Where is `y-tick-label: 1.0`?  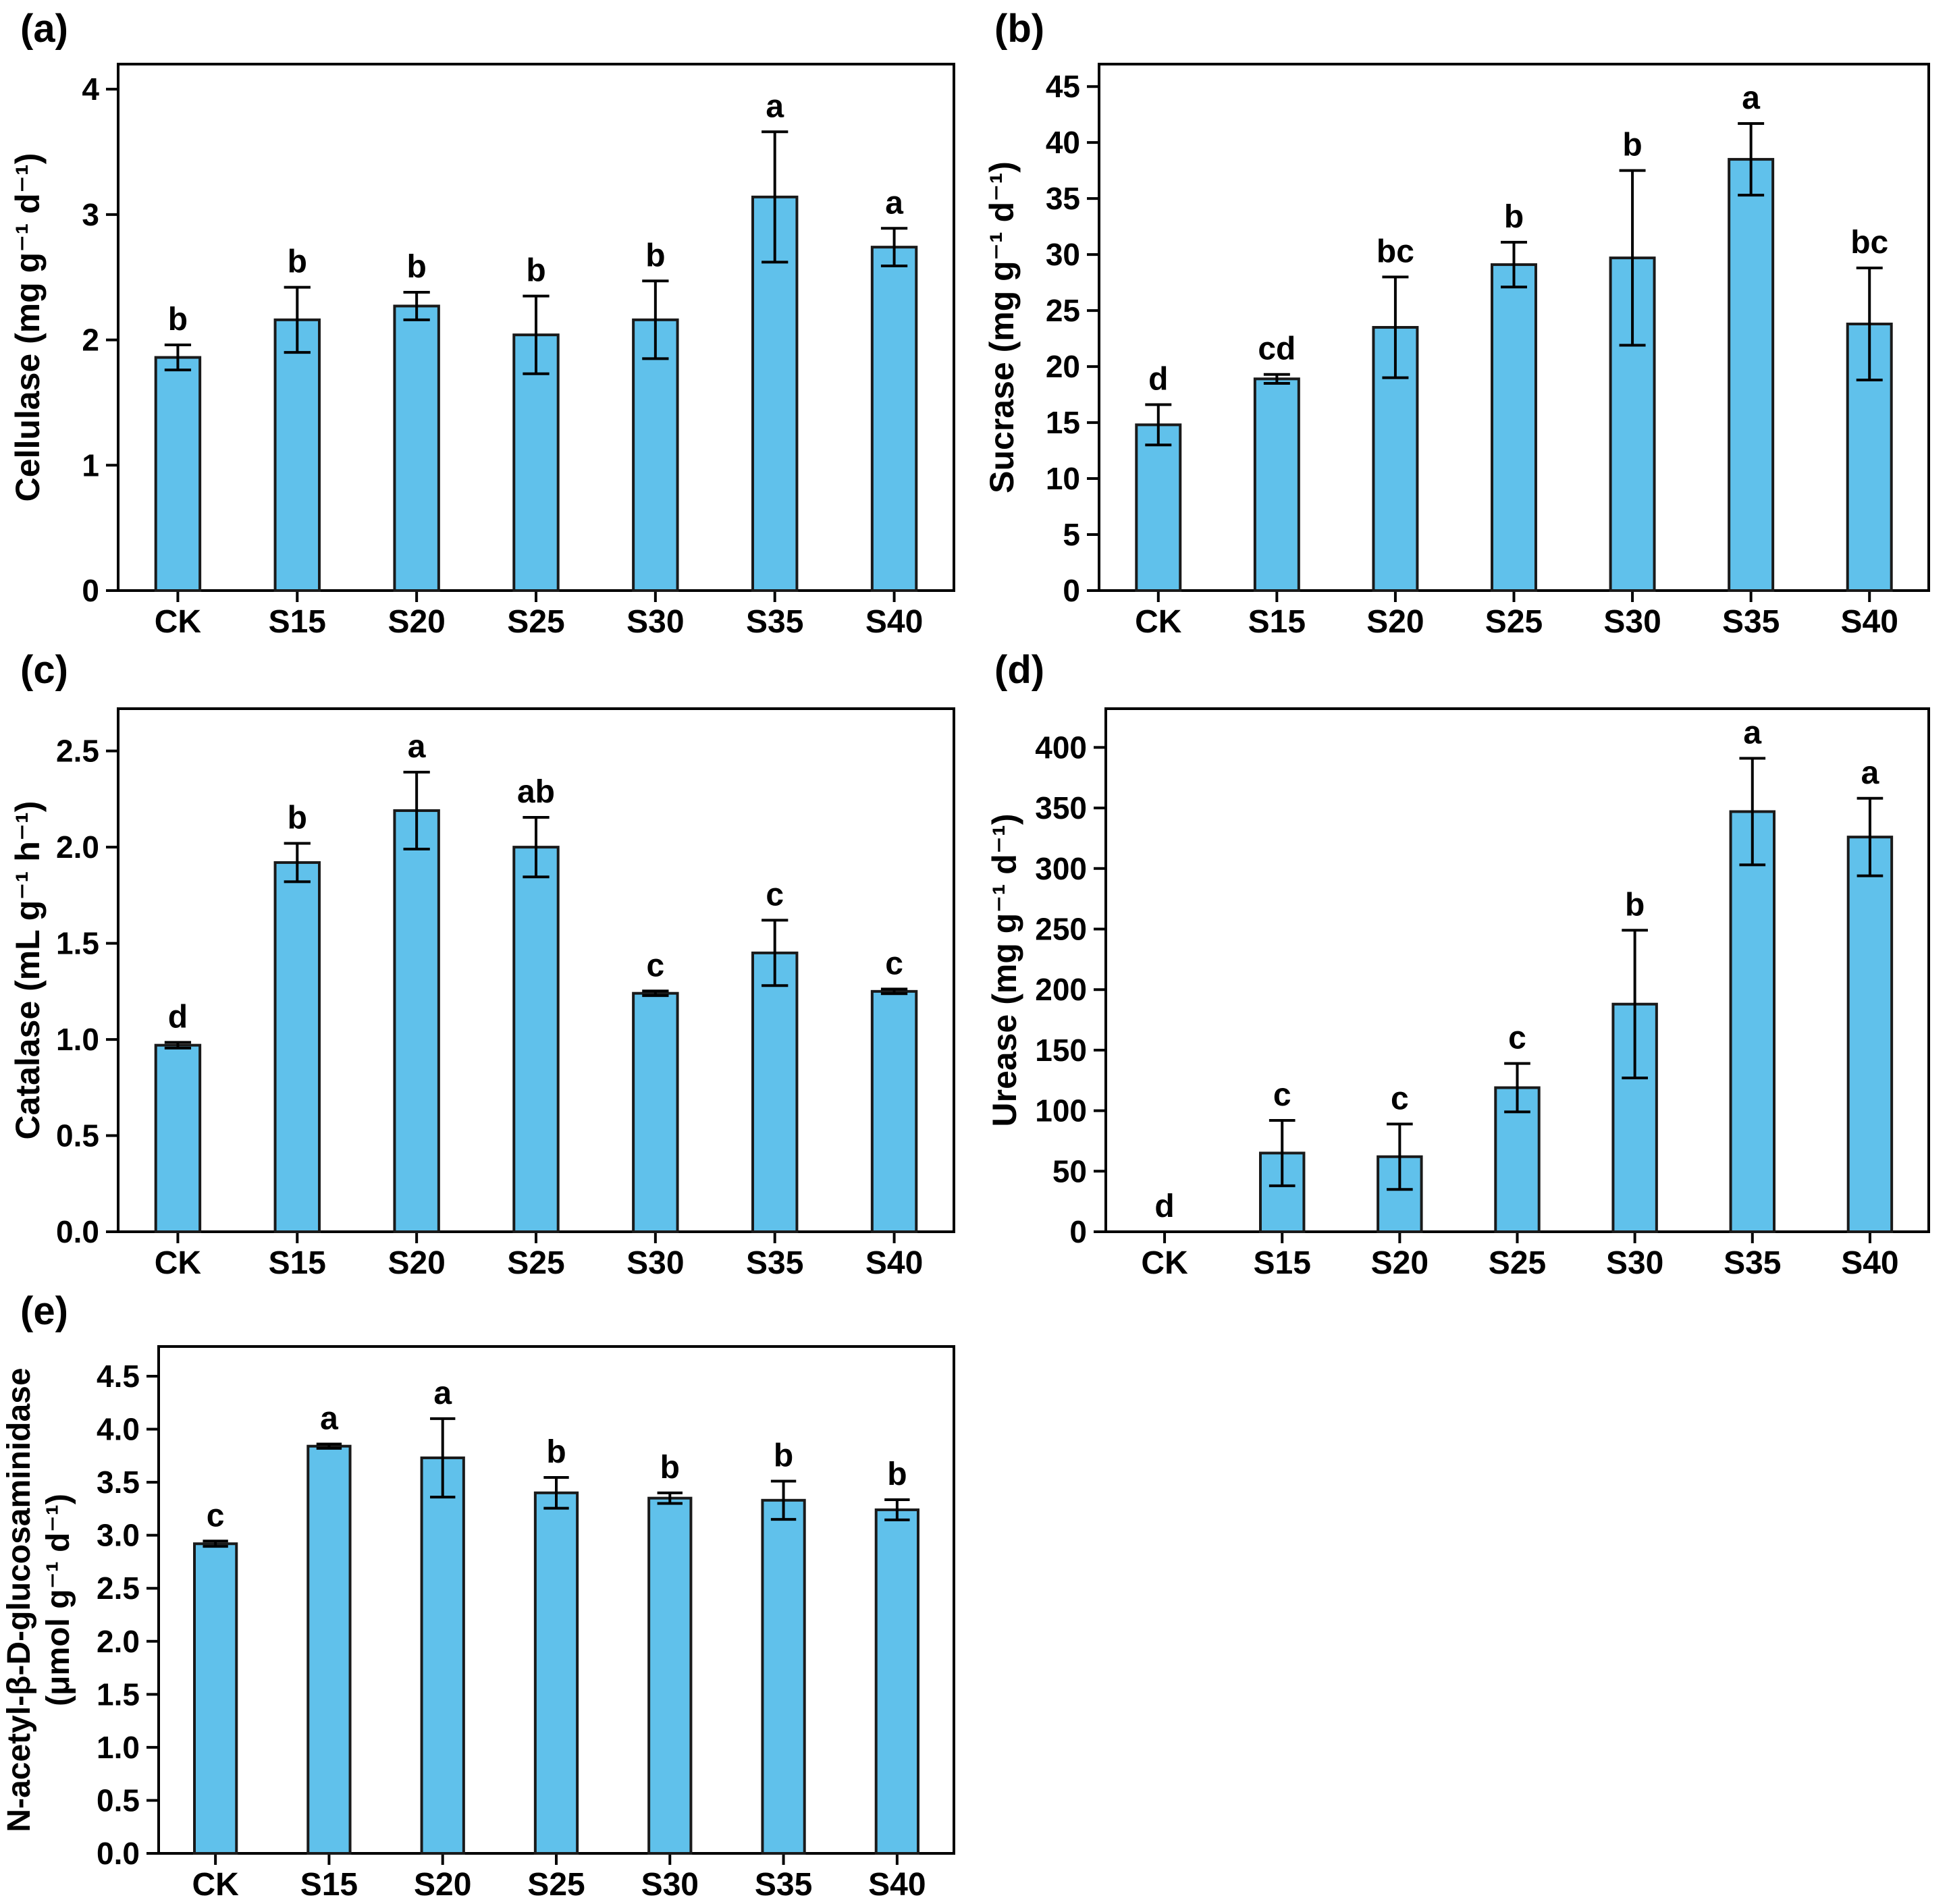
y-tick-label: 1.0 is located at coordinates (118, 1748).